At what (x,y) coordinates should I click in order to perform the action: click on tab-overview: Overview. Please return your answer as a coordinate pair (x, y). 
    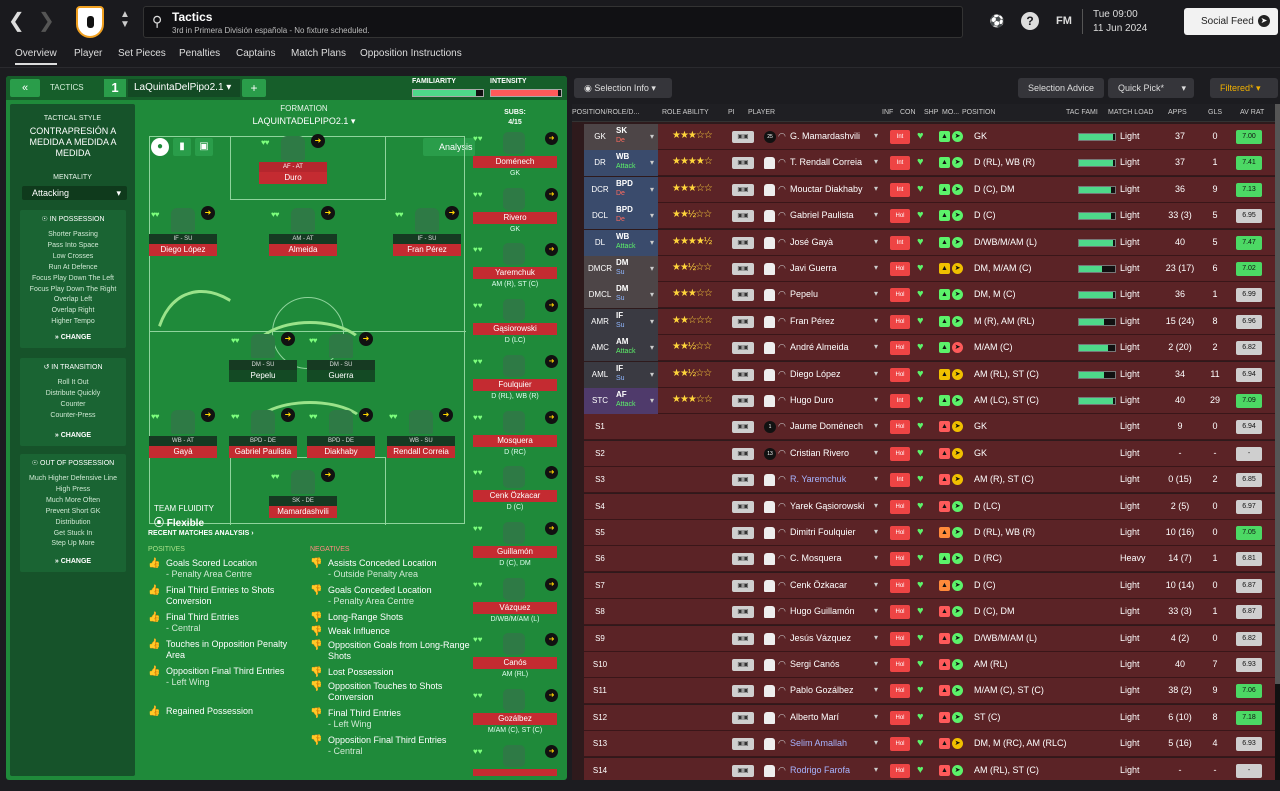
    Looking at the image, I should click on (36, 56).